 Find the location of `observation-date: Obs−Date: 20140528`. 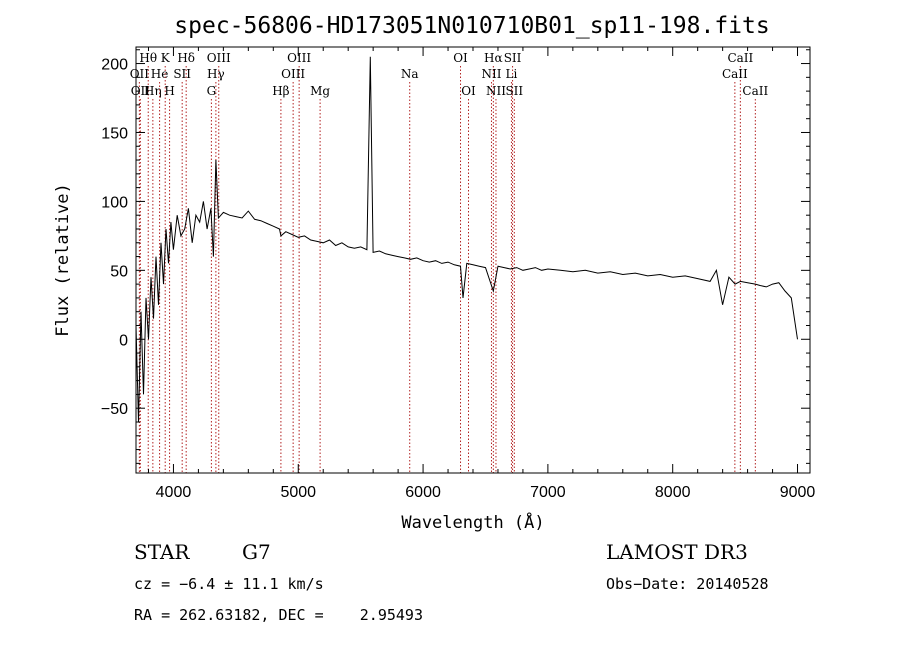

observation-date: Obs−Date: 20140528 is located at coordinates (687, 584).